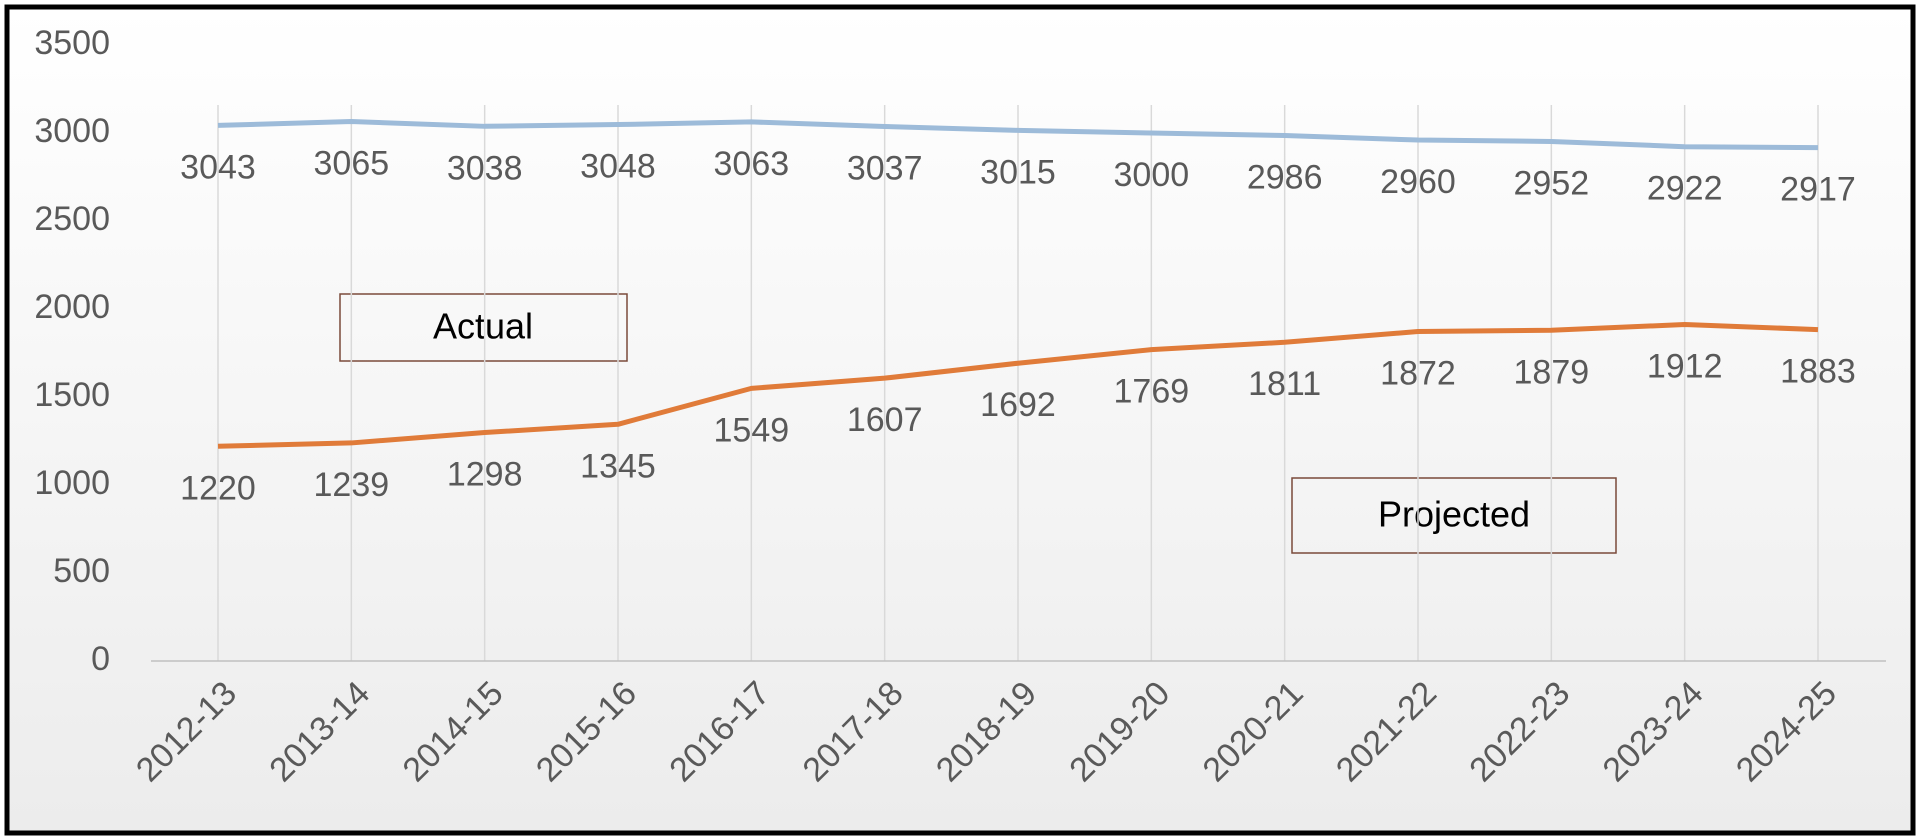  Describe the element at coordinates (72, 43) in the screenshot. I see `y-tick-label: 3500` at that location.